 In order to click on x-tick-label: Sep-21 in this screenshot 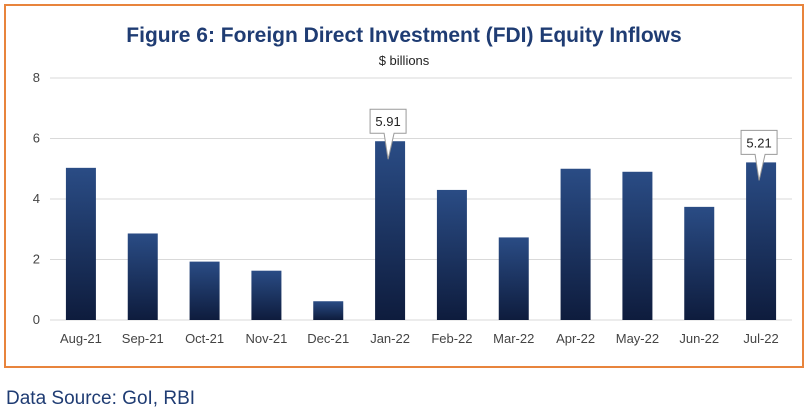, I will do `click(143, 338)`.